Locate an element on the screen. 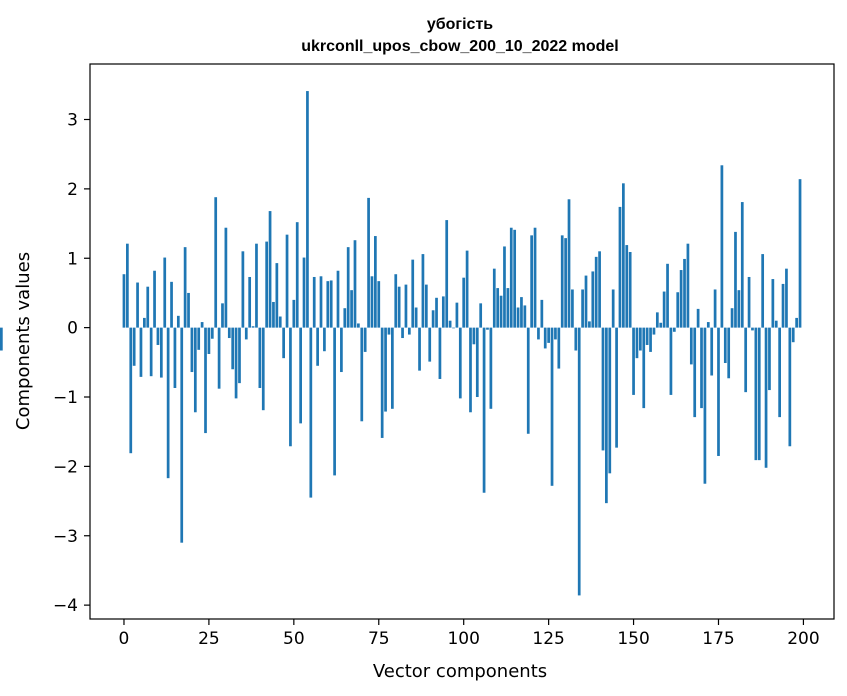  x-tick-label: 75 is located at coordinates (379, 639).